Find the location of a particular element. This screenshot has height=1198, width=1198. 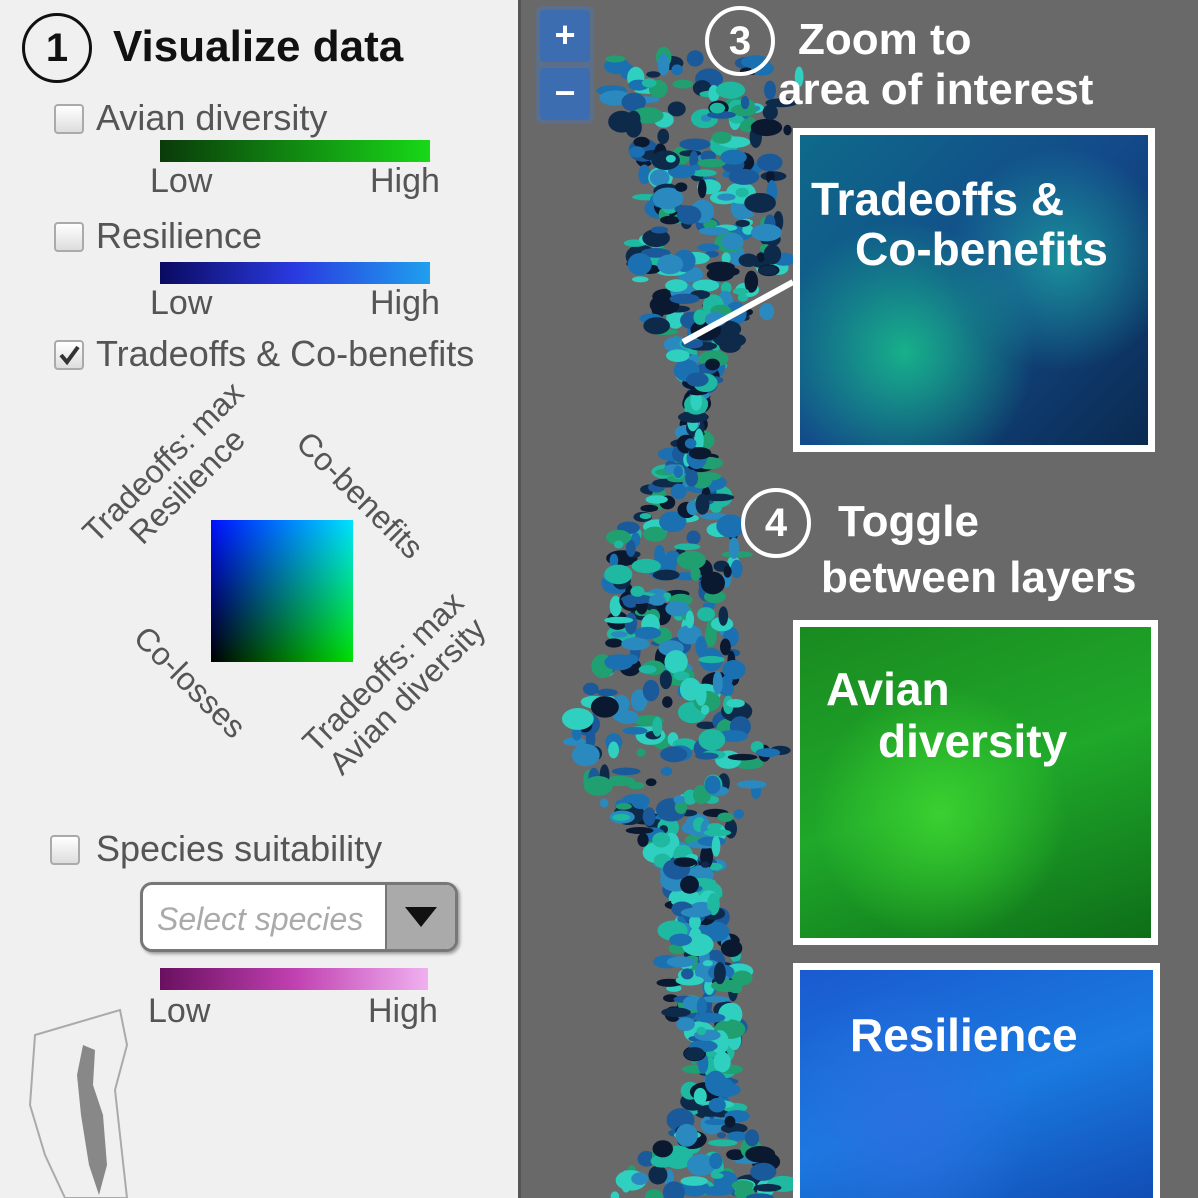

inset-label: Resilience is located at coordinates (964, 1035).